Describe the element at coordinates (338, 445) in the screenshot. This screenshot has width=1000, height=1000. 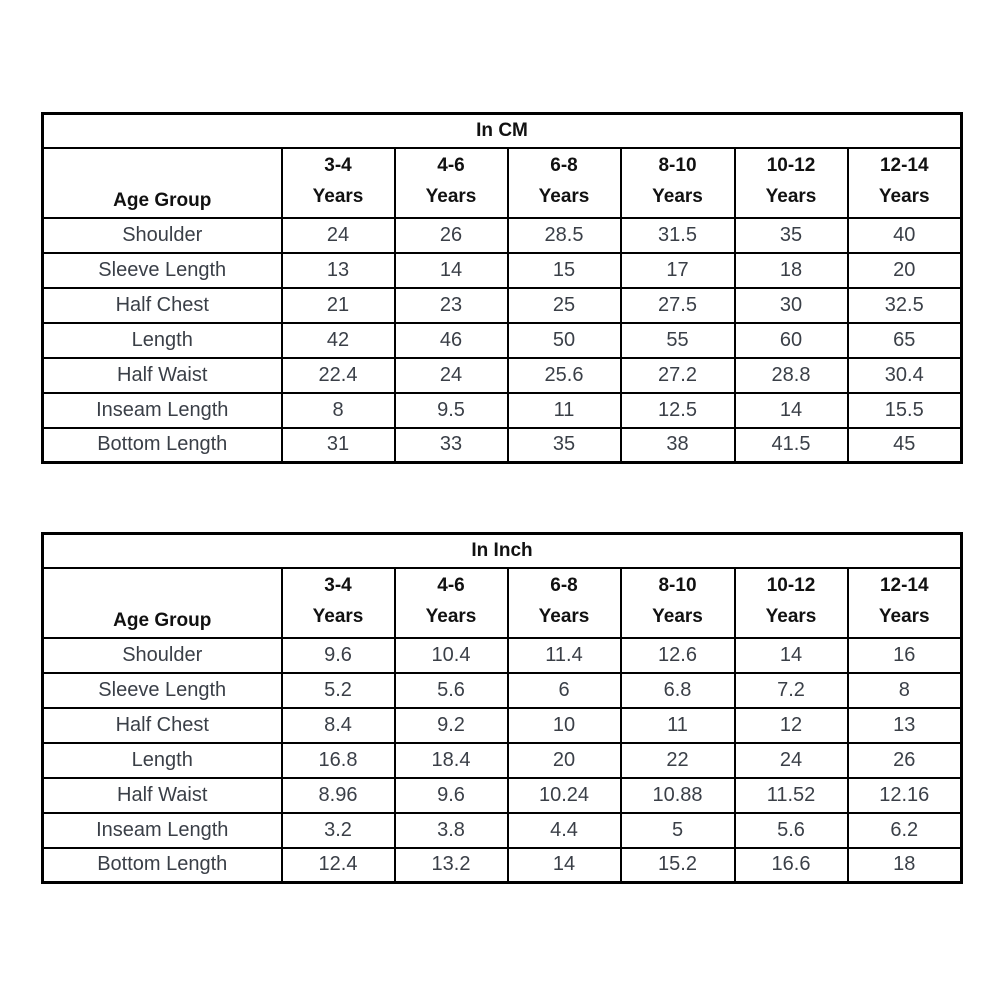
I see `cell-value: 31` at that location.